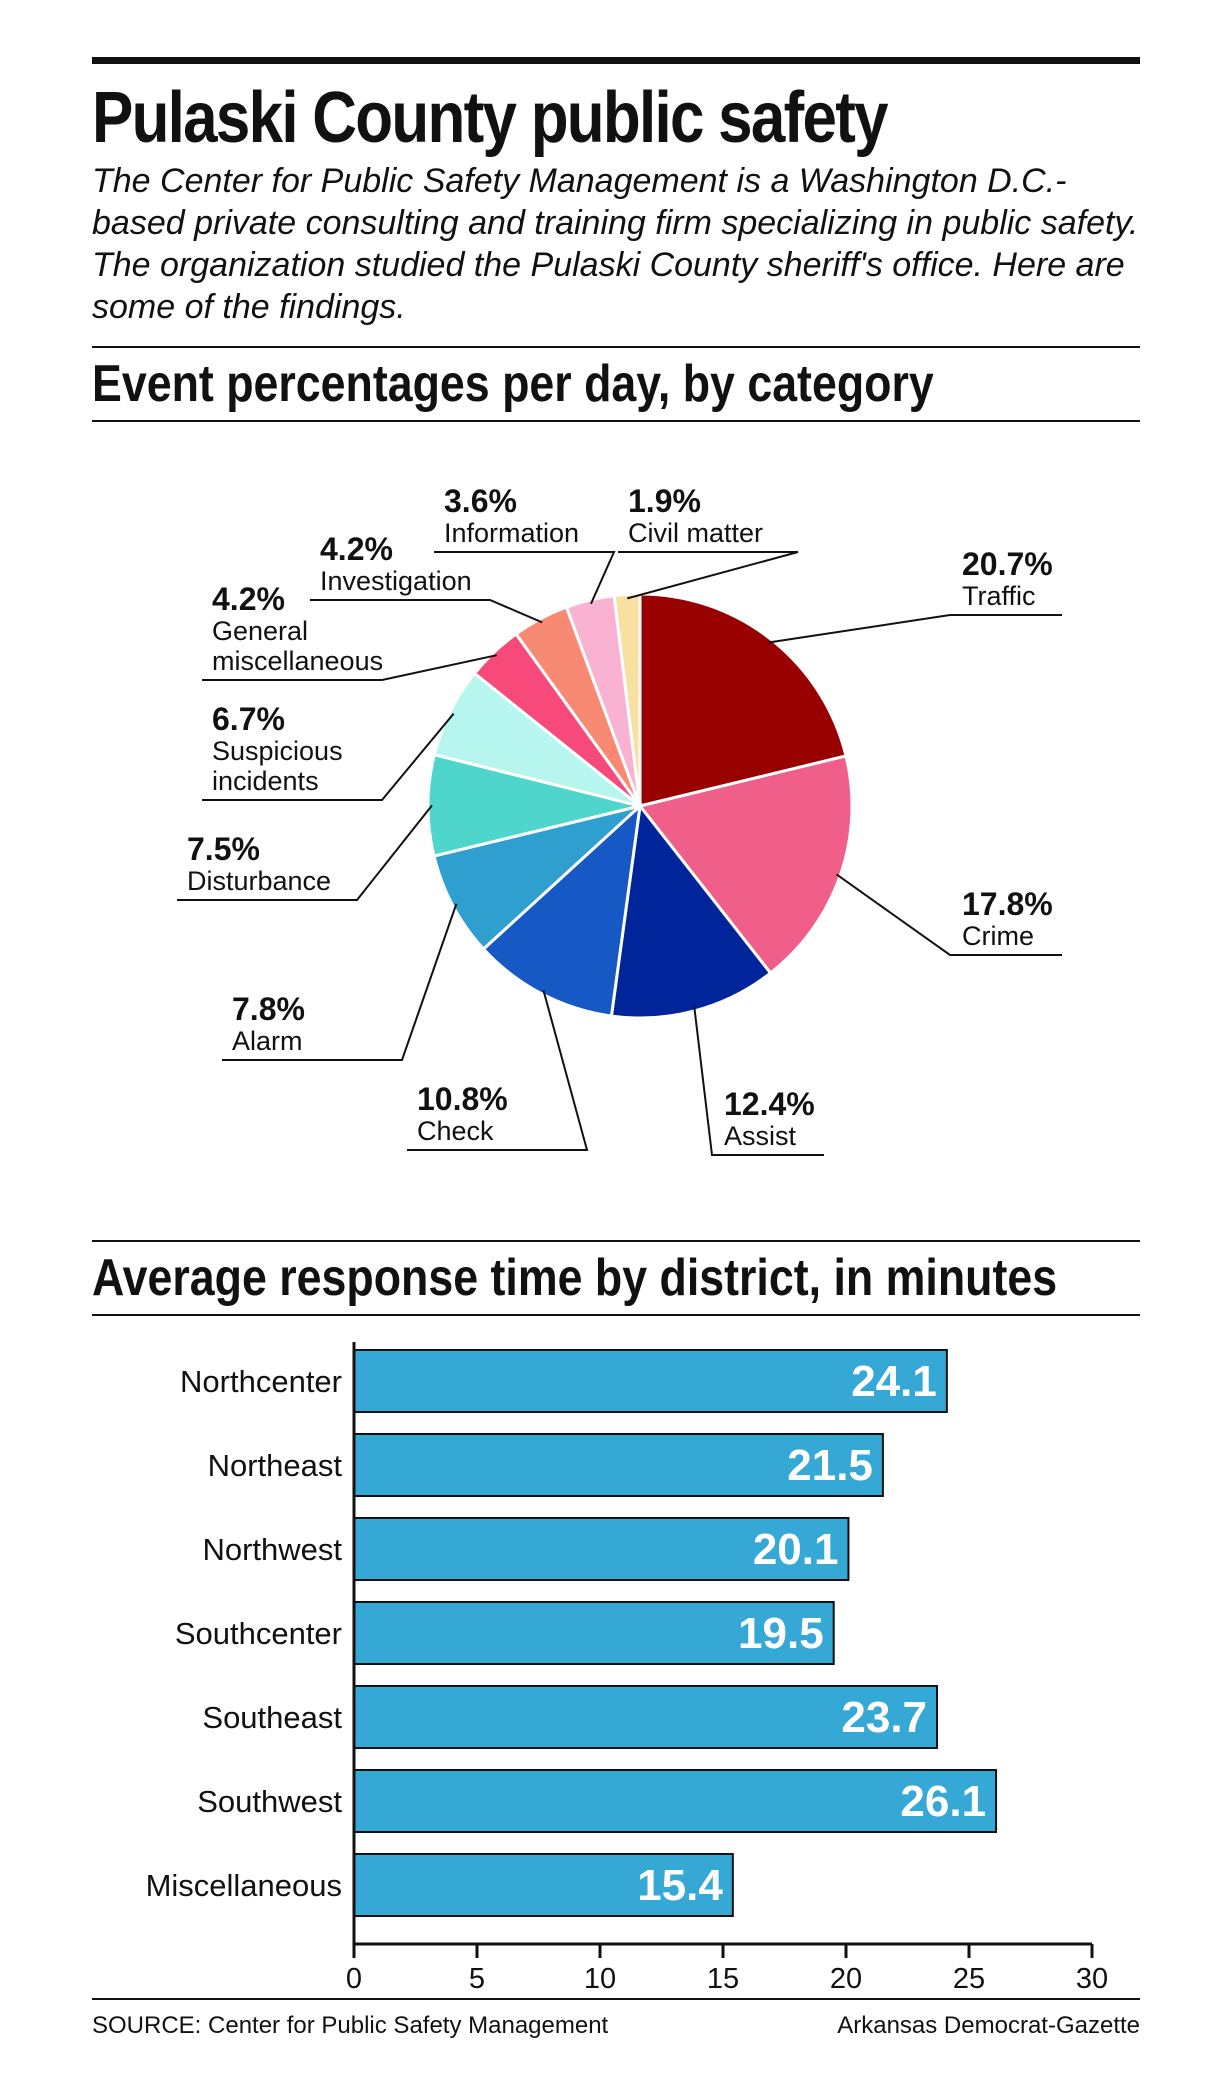 The image size is (1223, 2075). I want to click on pie-slice-disturbance, so click(533, 805).